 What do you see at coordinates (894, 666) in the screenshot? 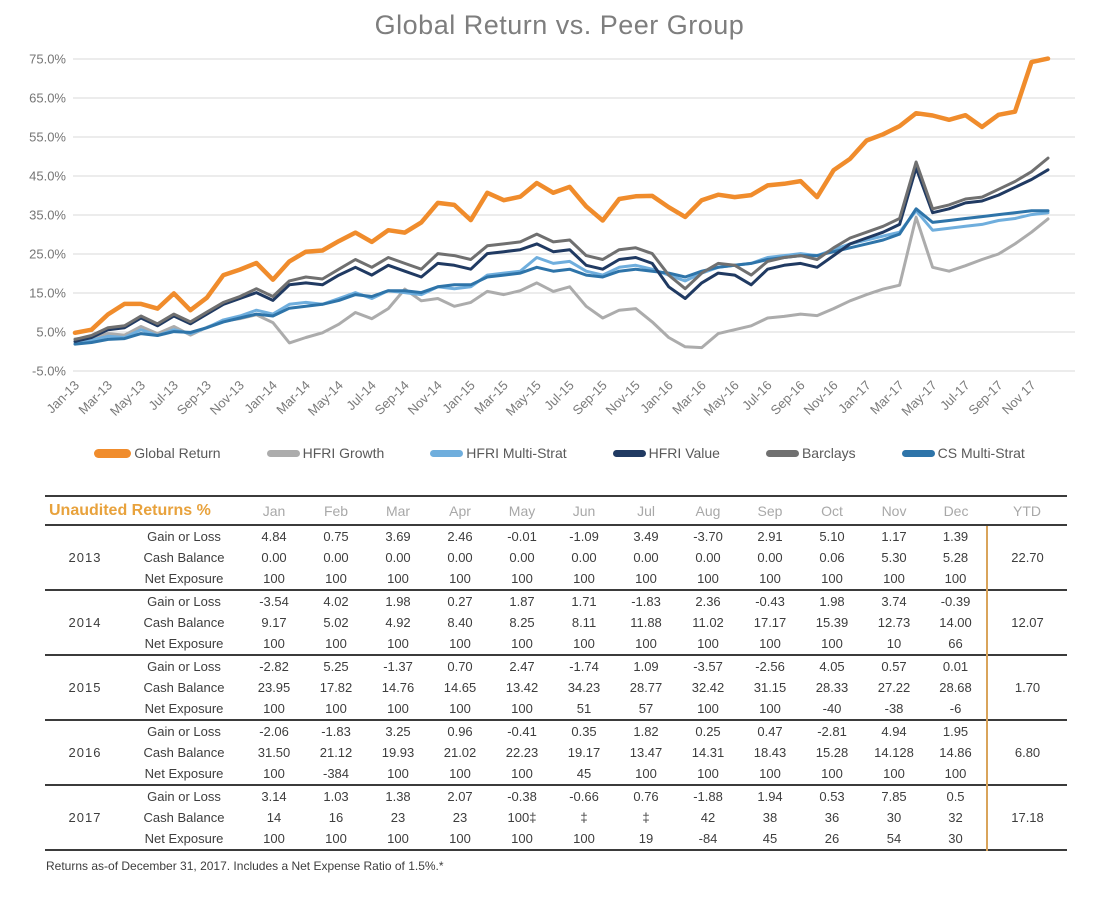
I see `value-cell: 0.57` at bounding box center [894, 666].